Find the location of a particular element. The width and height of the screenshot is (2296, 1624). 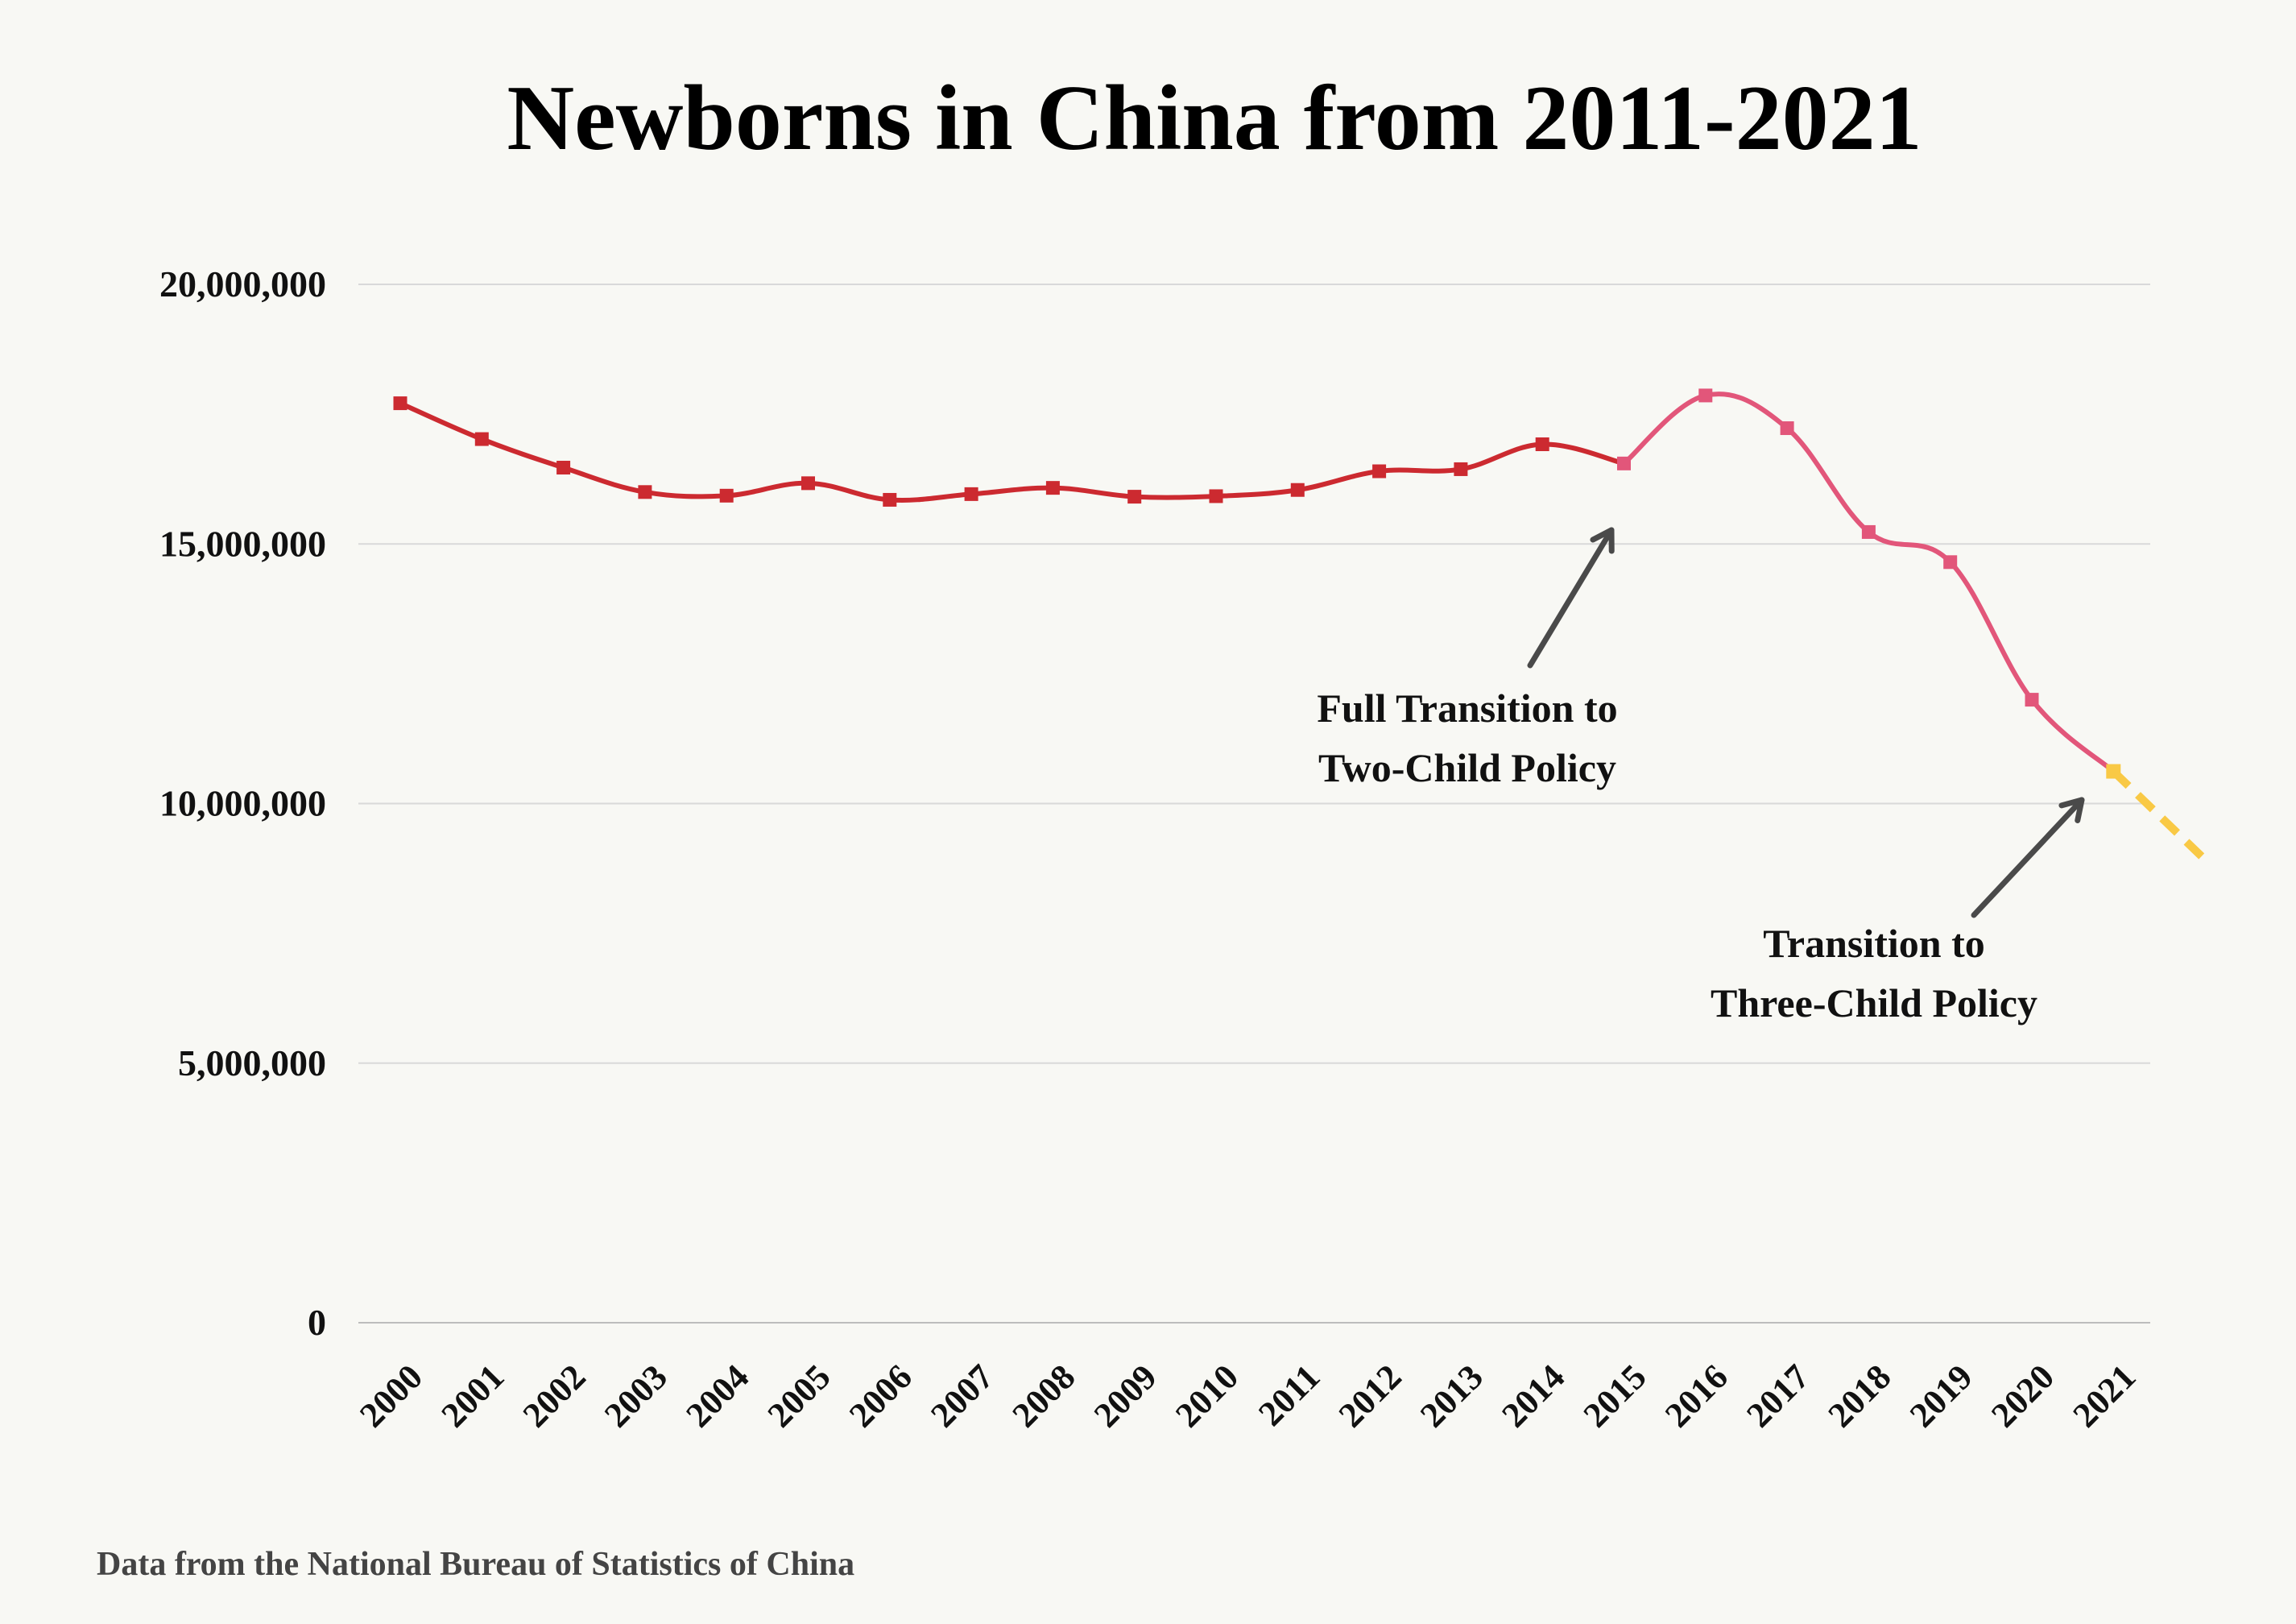

x-tick-label: 2021 is located at coordinates (2104, 1396).